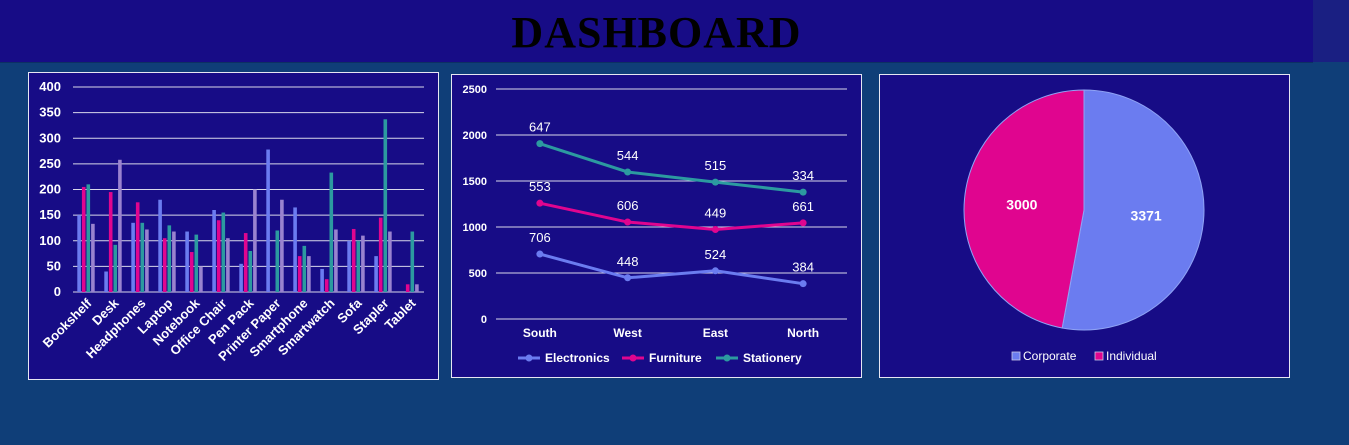 Image resolution: width=1349 pixels, height=445 pixels. Describe the element at coordinates (1331, 31) in the screenshot. I see `header-corner` at that location.